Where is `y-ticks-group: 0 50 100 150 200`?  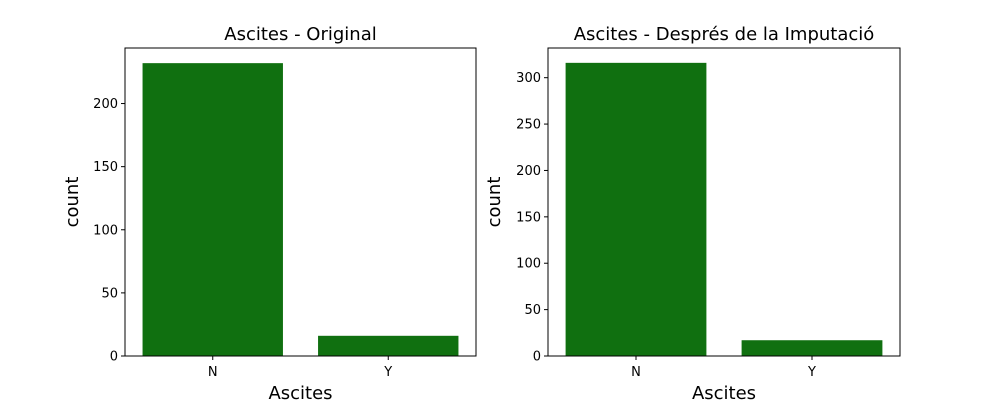
y-ticks-group: 0 50 100 150 200 is located at coordinates (109, 231).